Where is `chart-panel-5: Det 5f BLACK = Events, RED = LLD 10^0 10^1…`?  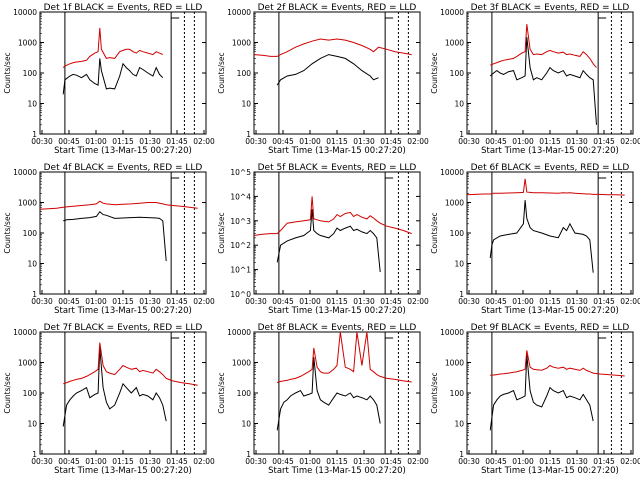
chart-panel-5: Det 5f BLACK = Events, RED = LLD 10^0 10^1… is located at coordinates (323, 239).